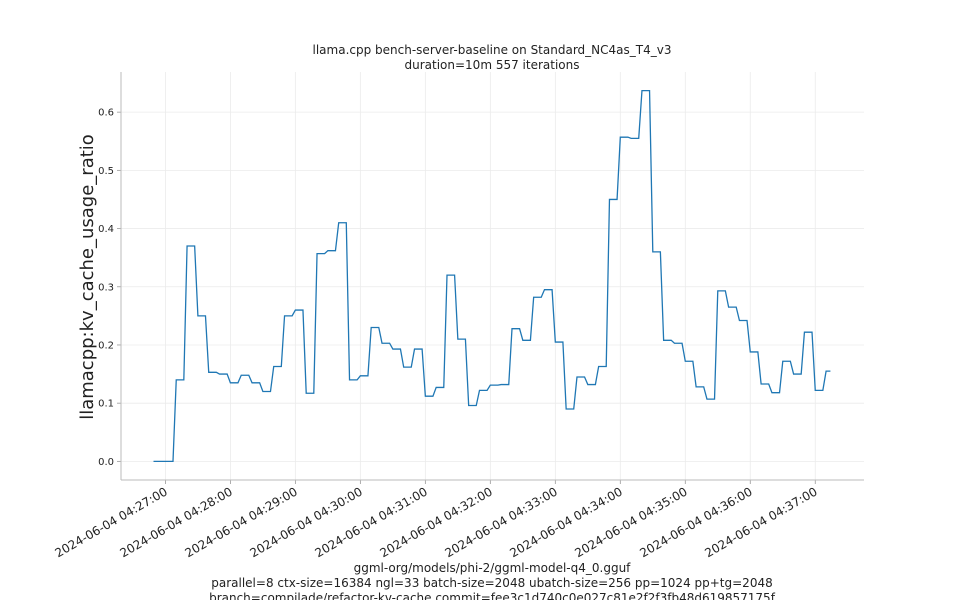 This screenshot has width=960, height=600. What do you see at coordinates (695, 522) in the screenshot?
I see `x-tick-label: 2024-06-04 04:36:00` at bounding box center [695, 522].